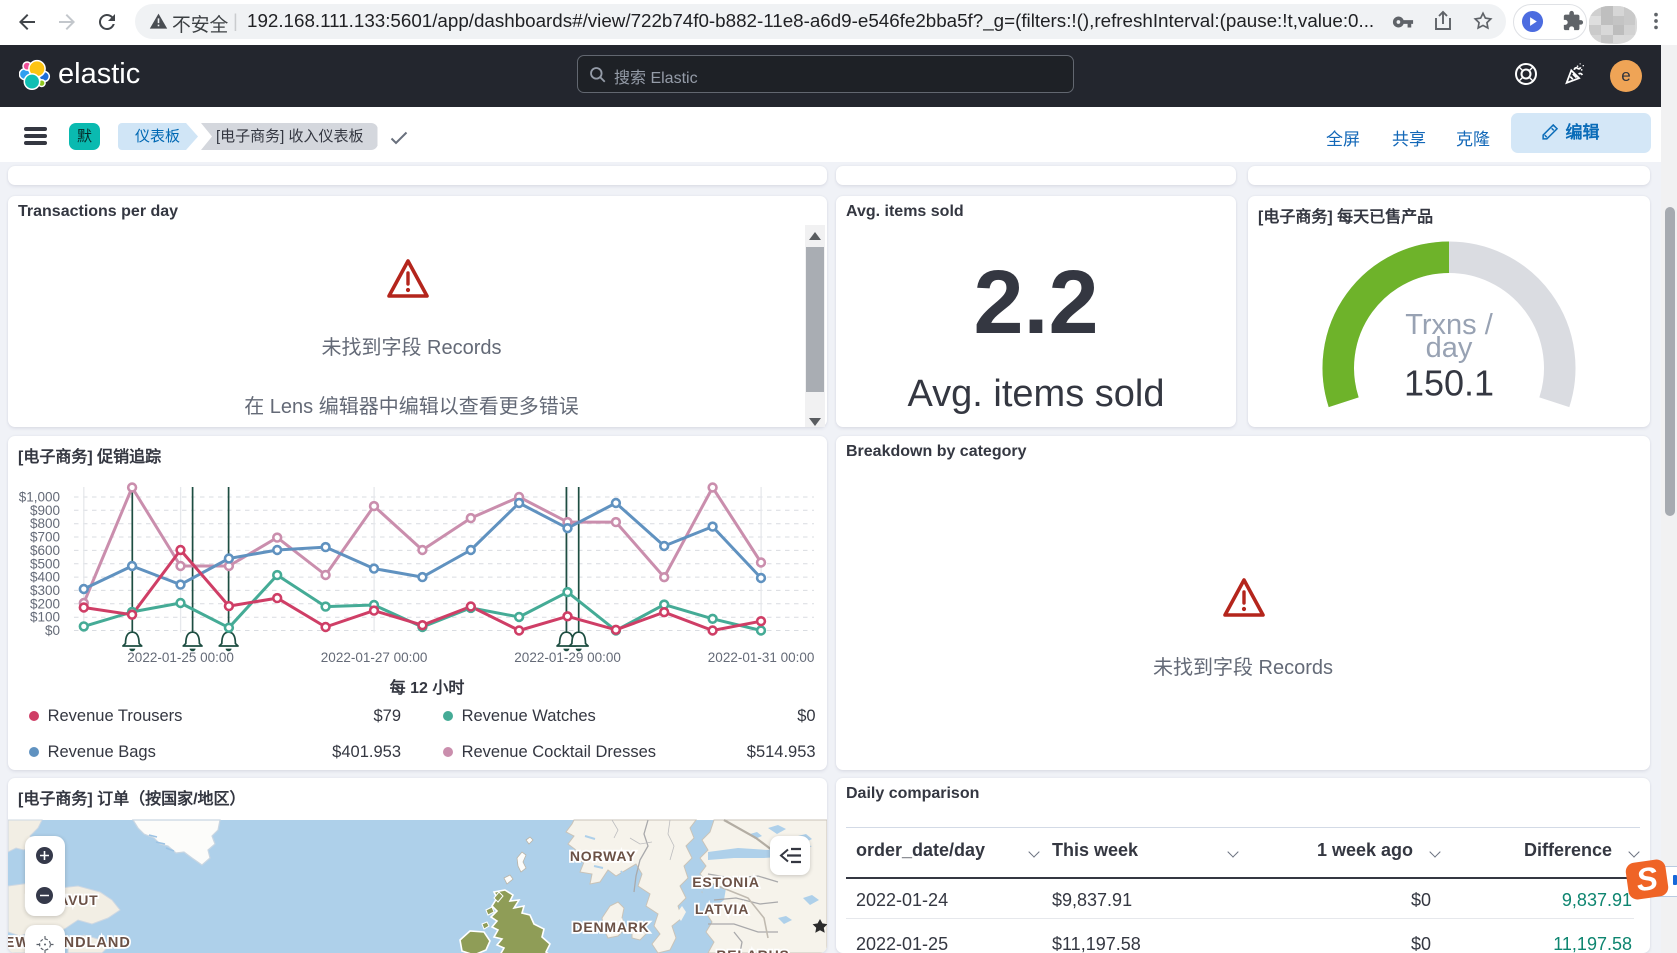 Image resolution: width=1677 pixels, height=953 pixels. I want to click on svg-text: 每 12 小时, so click(427, 687).